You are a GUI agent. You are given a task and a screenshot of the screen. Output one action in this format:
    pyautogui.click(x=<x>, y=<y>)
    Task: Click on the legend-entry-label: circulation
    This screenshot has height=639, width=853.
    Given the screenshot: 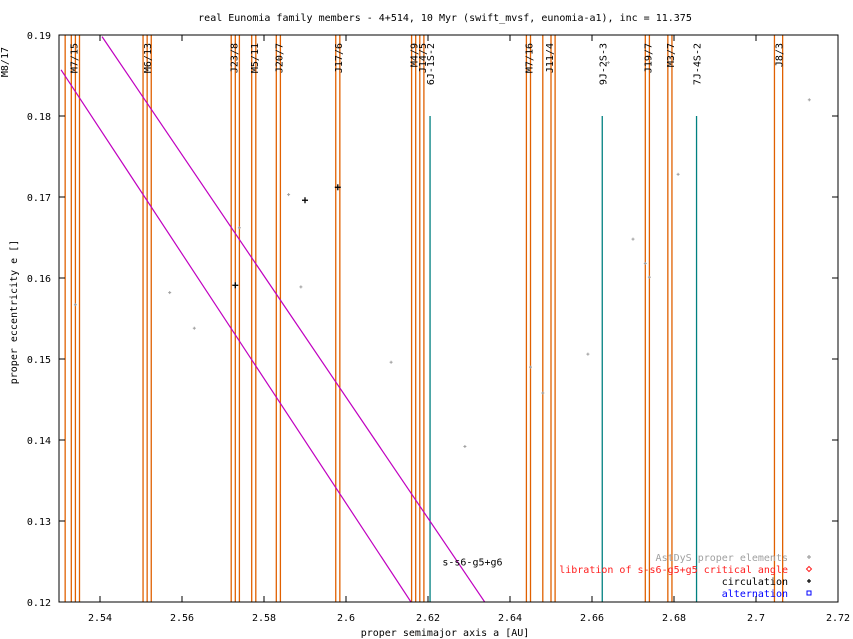 What is the action you would take?
    pyautogui.click(x=755, y=582)
    